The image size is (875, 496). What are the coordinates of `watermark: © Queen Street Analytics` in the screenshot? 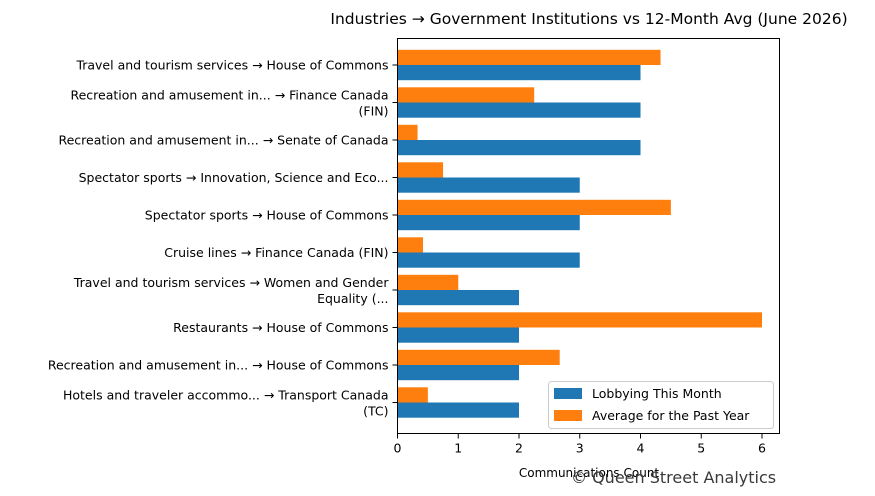 It's located at (673, 477).